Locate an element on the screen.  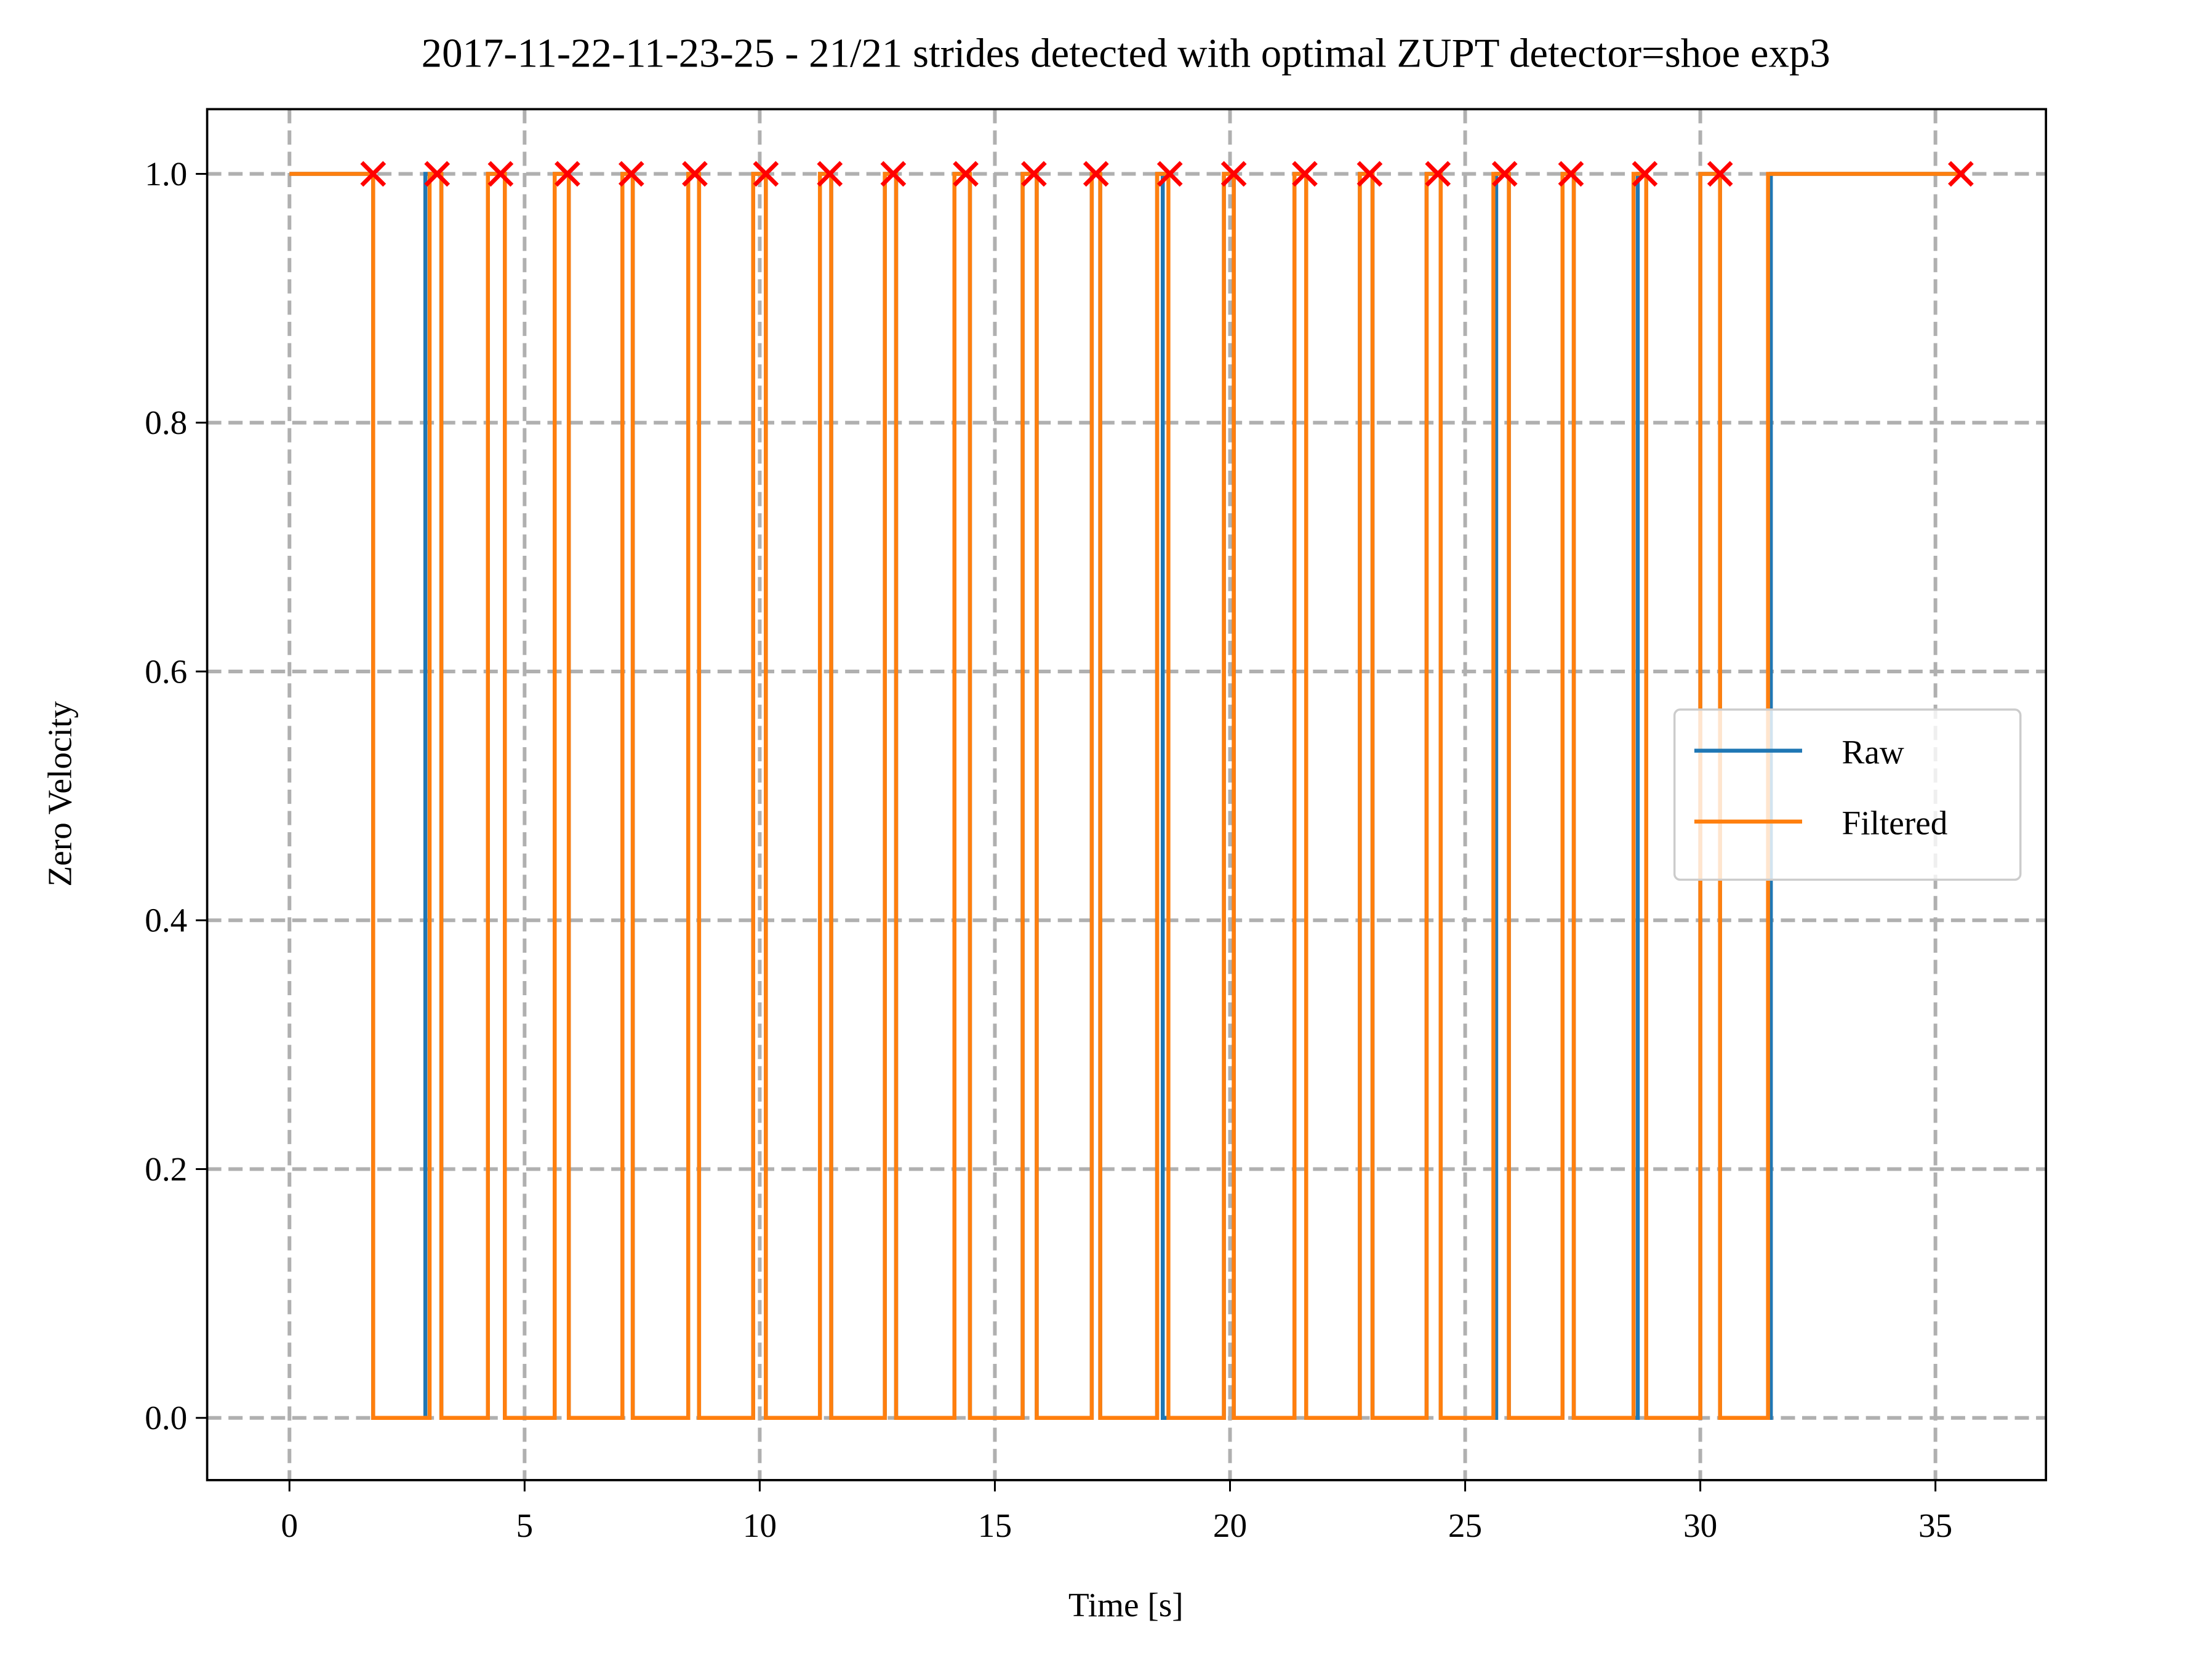
x-tick-label: 35 is located at coordinates (1935, 1526).